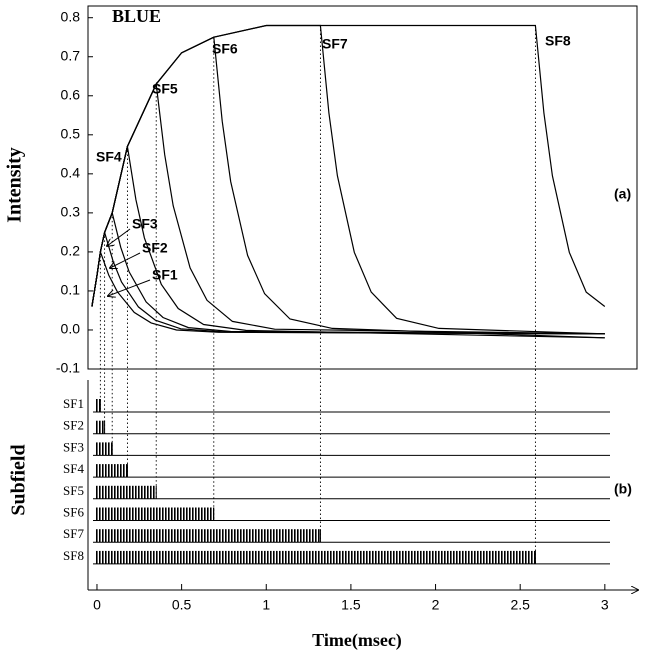  Describe the element at coordinates (73, 511) in the screenshot. I see `row-label: SF6` at that location.